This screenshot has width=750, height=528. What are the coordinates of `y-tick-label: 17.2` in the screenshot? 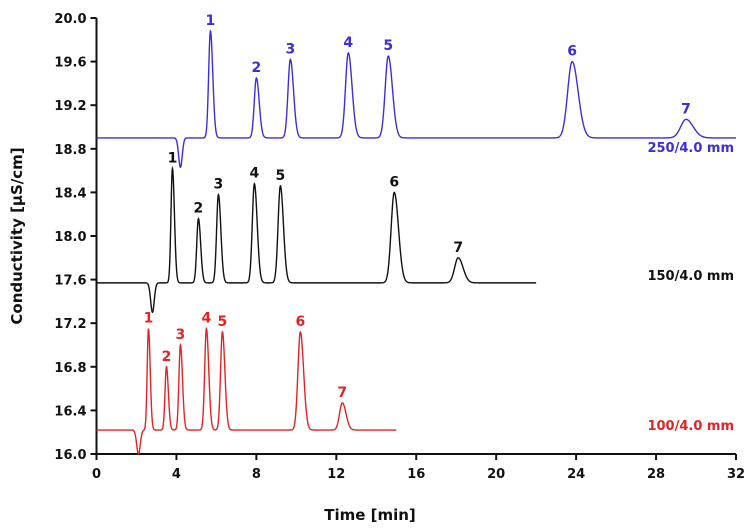 It's located at (70, 324).